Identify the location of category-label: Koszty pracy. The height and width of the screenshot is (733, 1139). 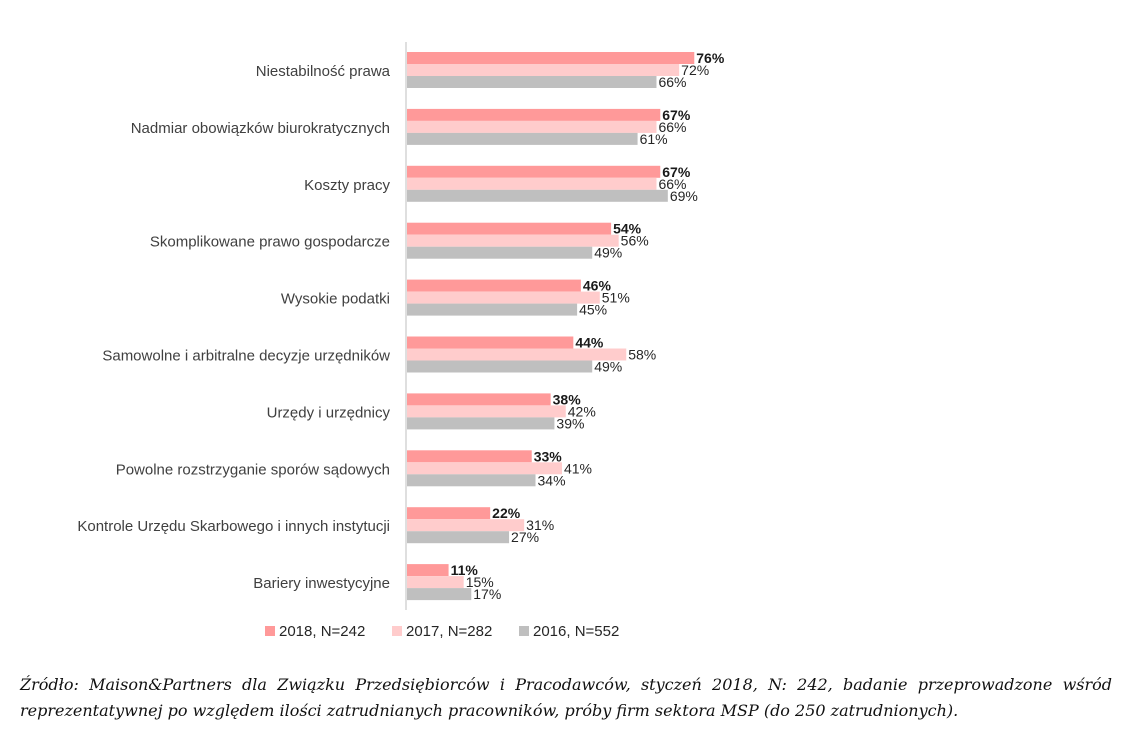
(347, 185).